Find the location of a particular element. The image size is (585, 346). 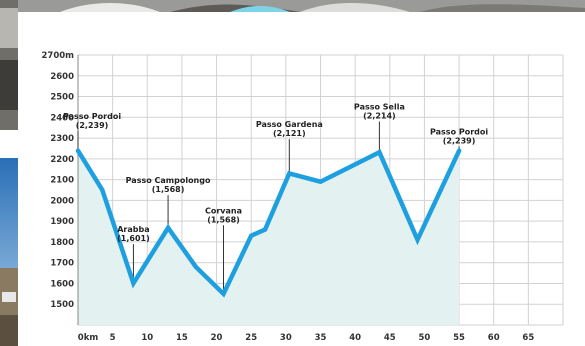

annotation-name: Arabba is located at coordinates (133, 229).